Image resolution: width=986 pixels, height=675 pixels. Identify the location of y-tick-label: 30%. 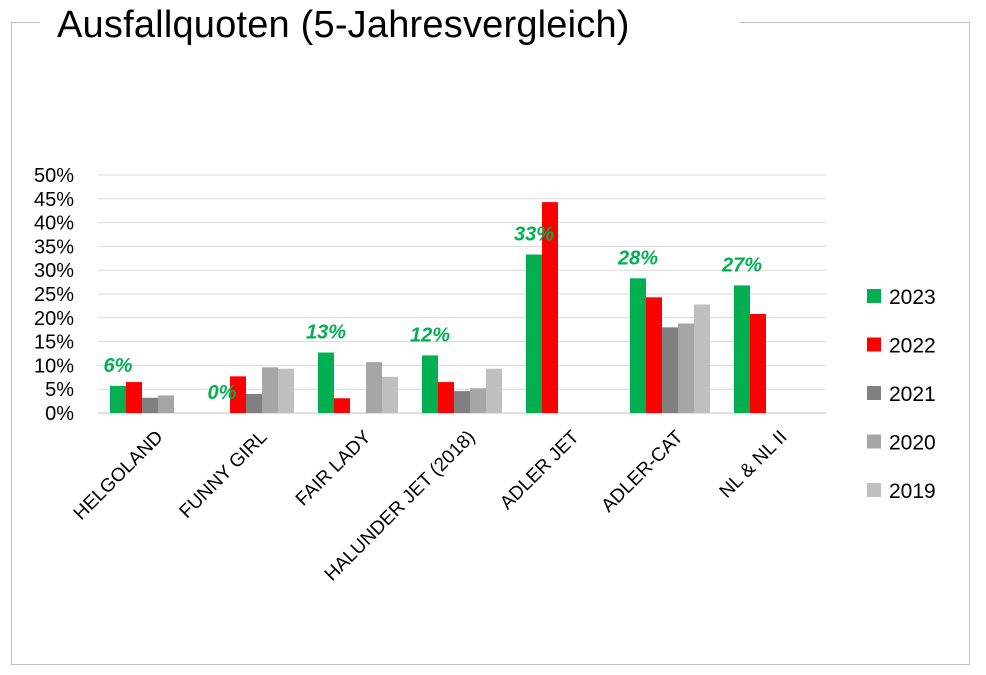
(54, 271).